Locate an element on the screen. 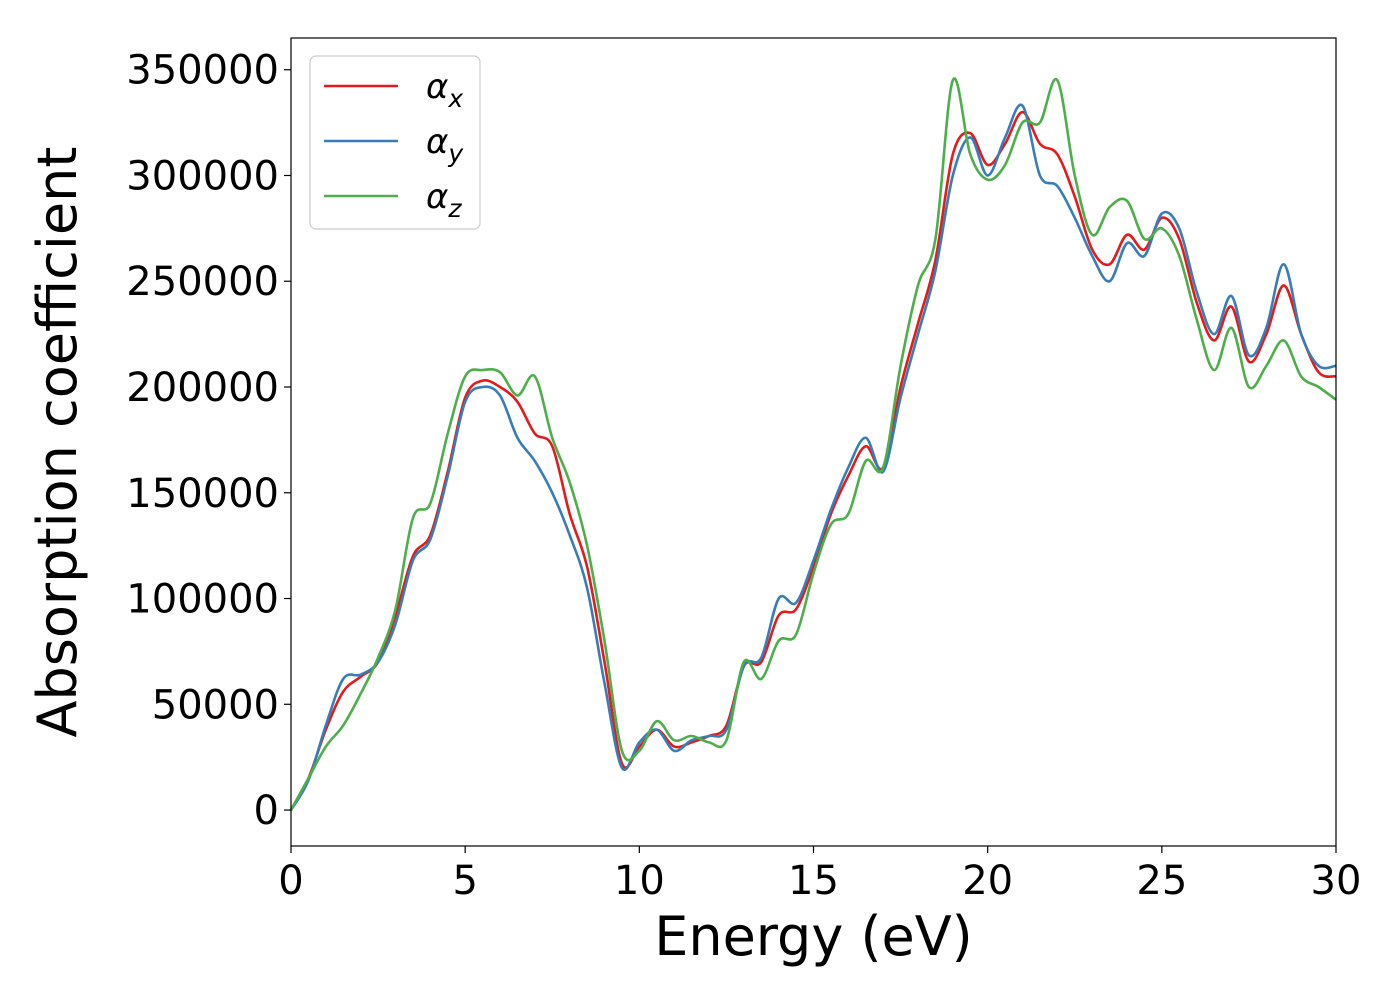 Image resolution: width=1400 pixels, height=1000 pixels. y-tick-label: 250000 is located at coordinates (202, 282).